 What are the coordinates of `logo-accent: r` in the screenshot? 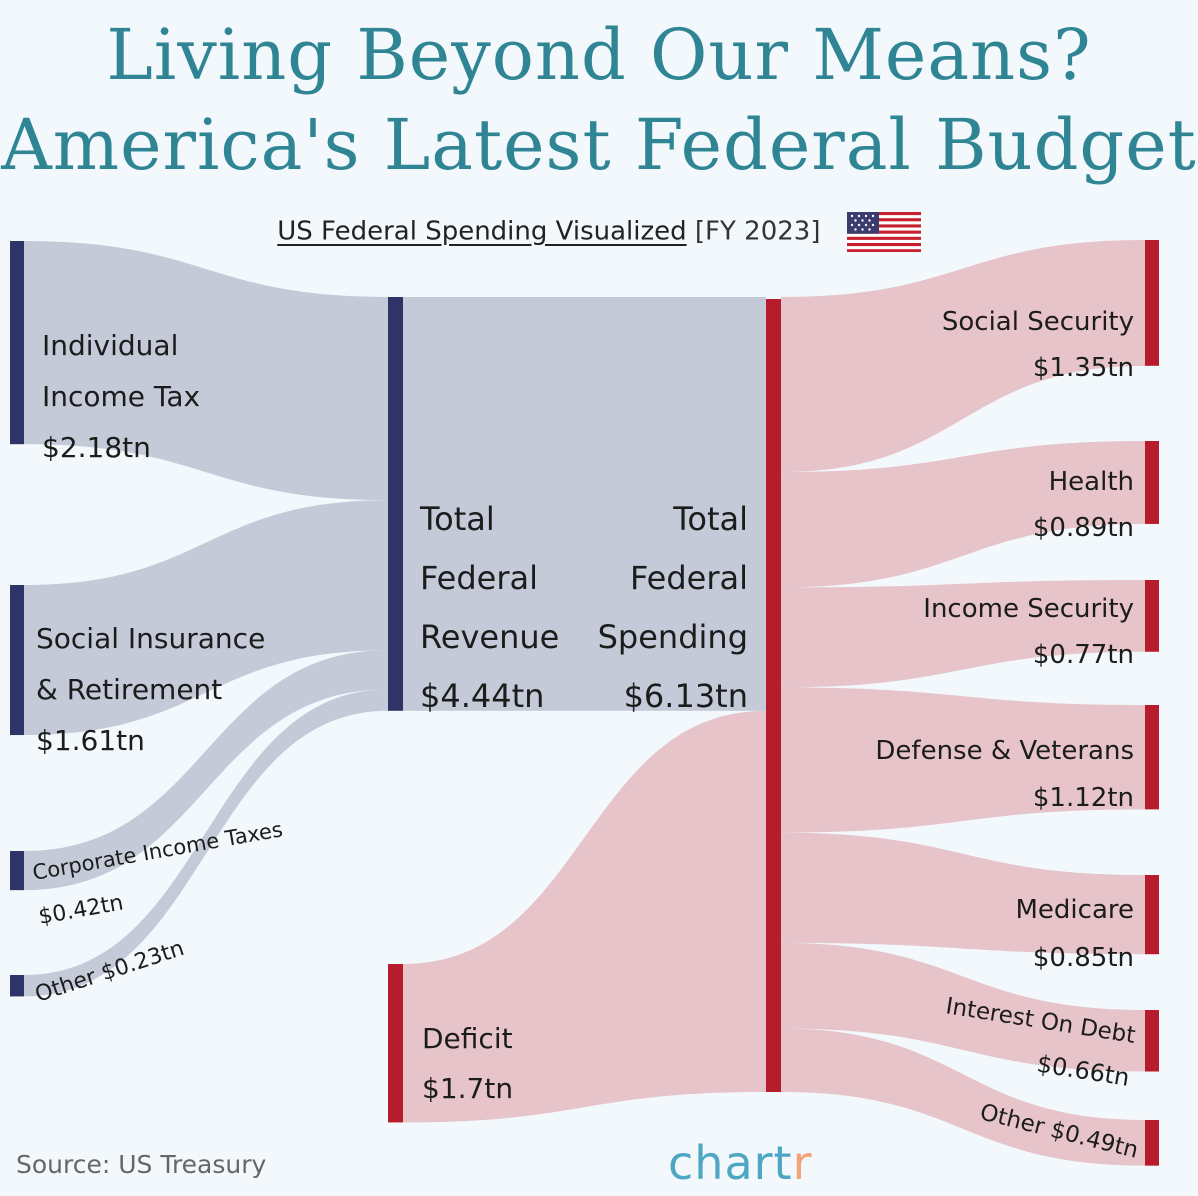 It's located at (802, 1163).